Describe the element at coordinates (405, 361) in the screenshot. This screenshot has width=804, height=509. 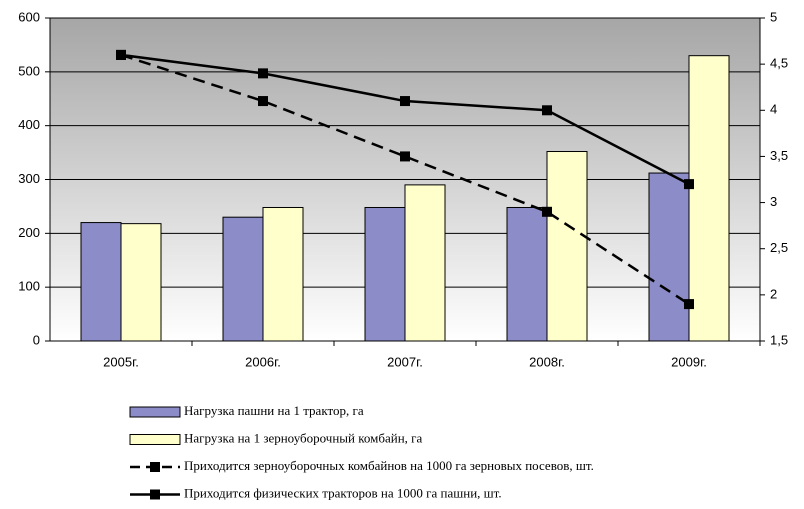
I see `x-tick-label: 2007г.` at that location.